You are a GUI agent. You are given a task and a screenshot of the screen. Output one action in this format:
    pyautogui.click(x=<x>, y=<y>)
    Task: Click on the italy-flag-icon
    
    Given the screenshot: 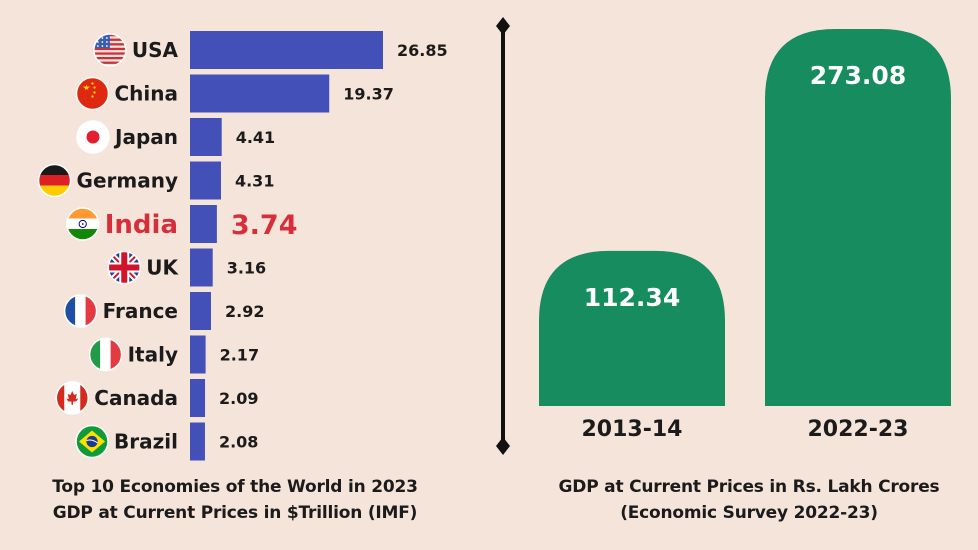 What is the action you would take?
    pyautogui.click(x=105, y=354)
    